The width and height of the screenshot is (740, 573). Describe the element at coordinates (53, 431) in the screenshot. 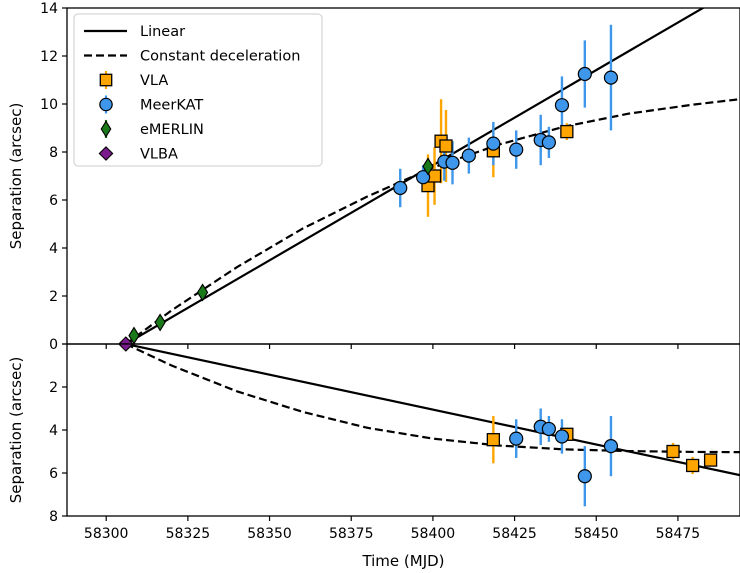

I see `y-tick-label-2-2: 4` at that location.